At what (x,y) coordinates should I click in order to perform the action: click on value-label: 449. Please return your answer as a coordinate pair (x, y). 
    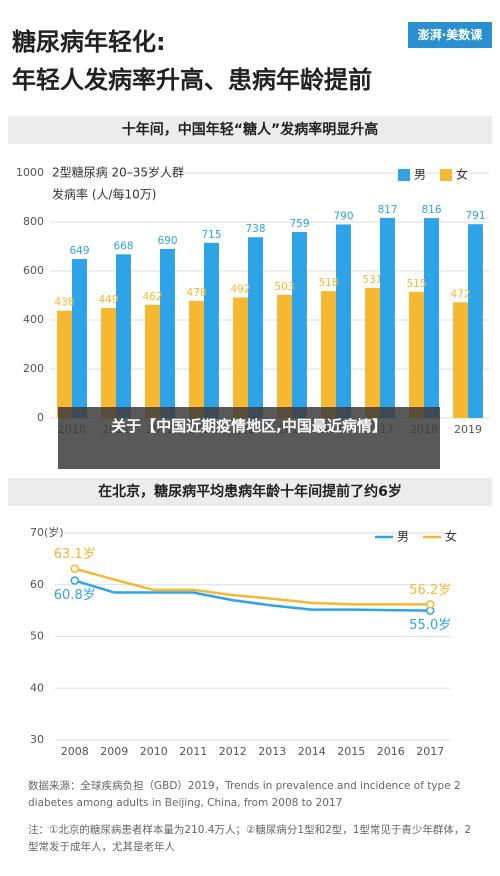
    Looking at the image, I should click on (108, 300).